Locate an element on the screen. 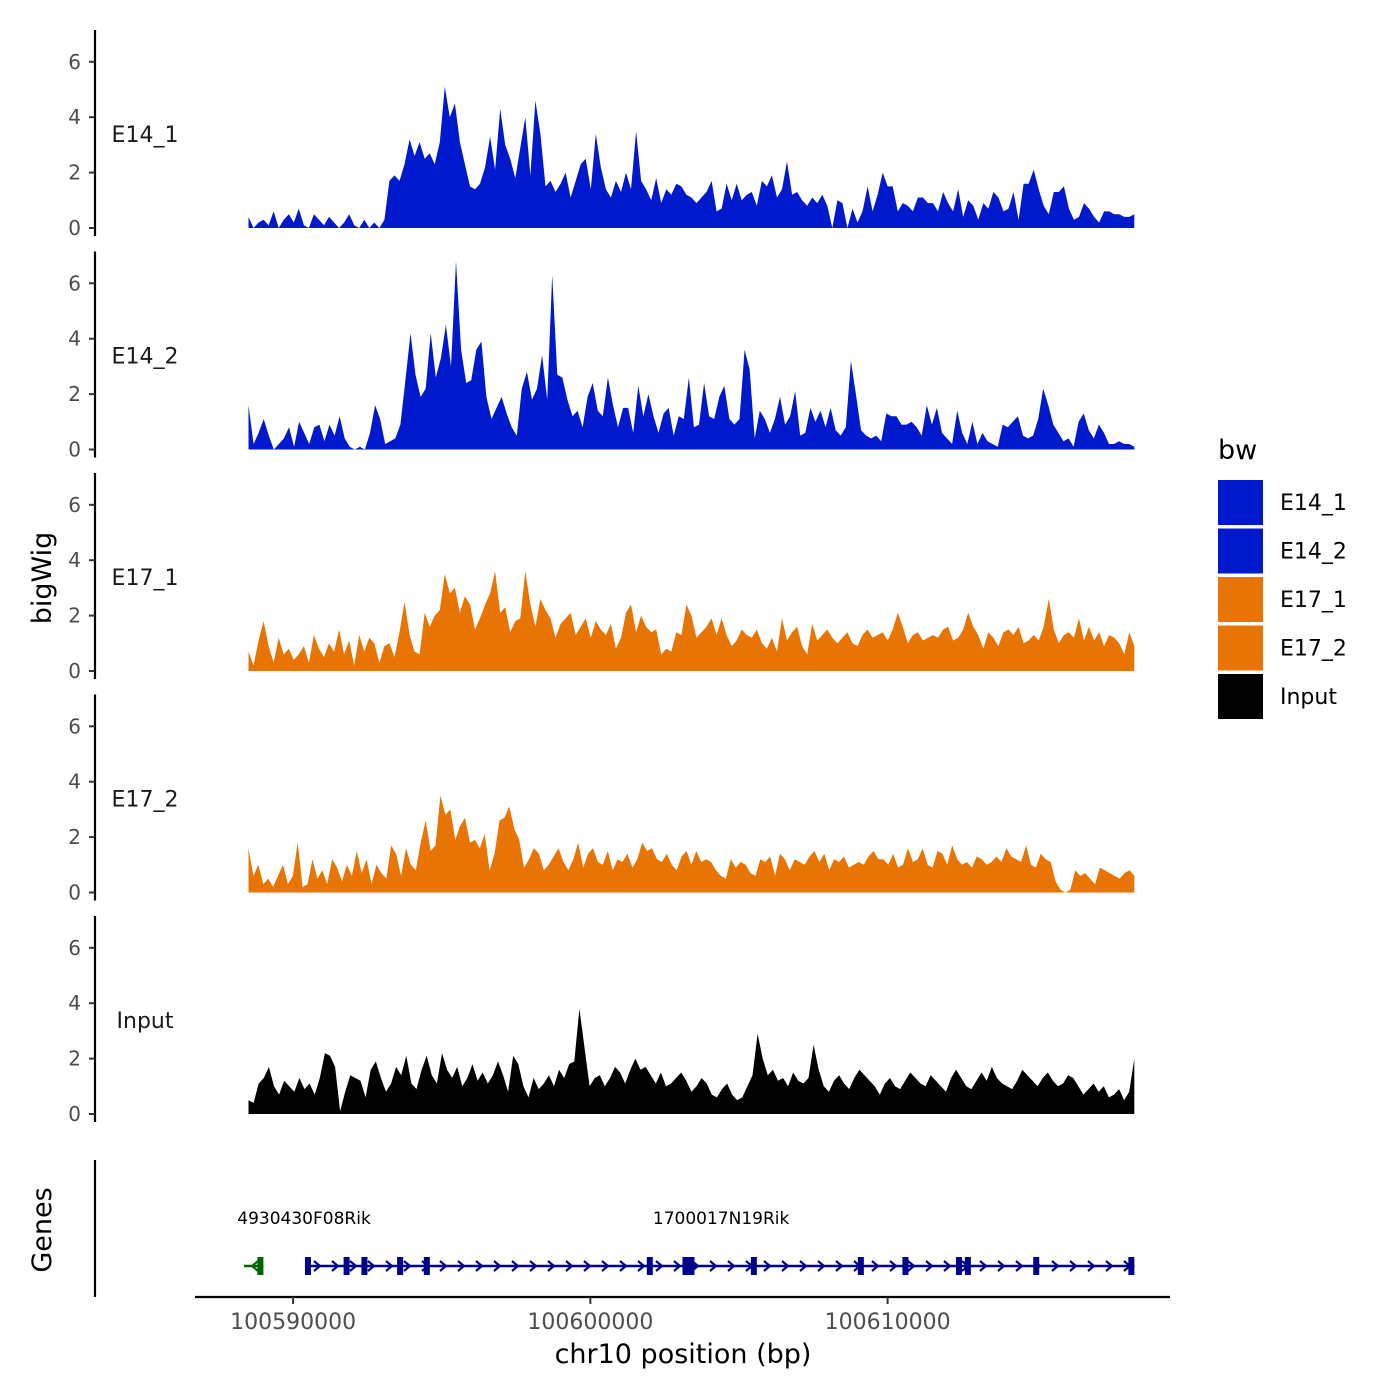  genes-track: 4930430F08Rik 1700017N19Rik is located at coordinates (614, 1228).